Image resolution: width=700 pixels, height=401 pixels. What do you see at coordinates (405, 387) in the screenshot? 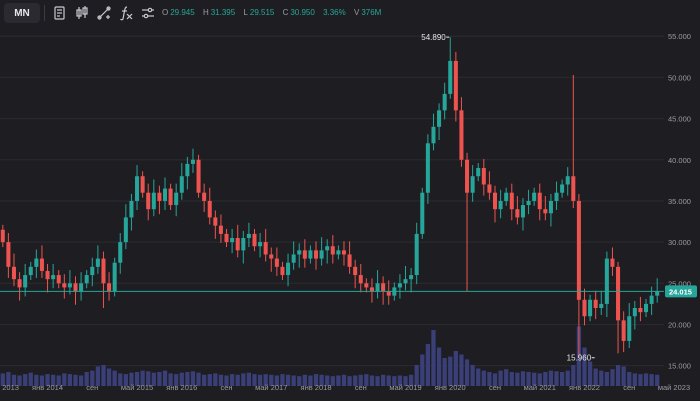
I see `x-tick-label: май 2019` at bounding box center [405, 387].